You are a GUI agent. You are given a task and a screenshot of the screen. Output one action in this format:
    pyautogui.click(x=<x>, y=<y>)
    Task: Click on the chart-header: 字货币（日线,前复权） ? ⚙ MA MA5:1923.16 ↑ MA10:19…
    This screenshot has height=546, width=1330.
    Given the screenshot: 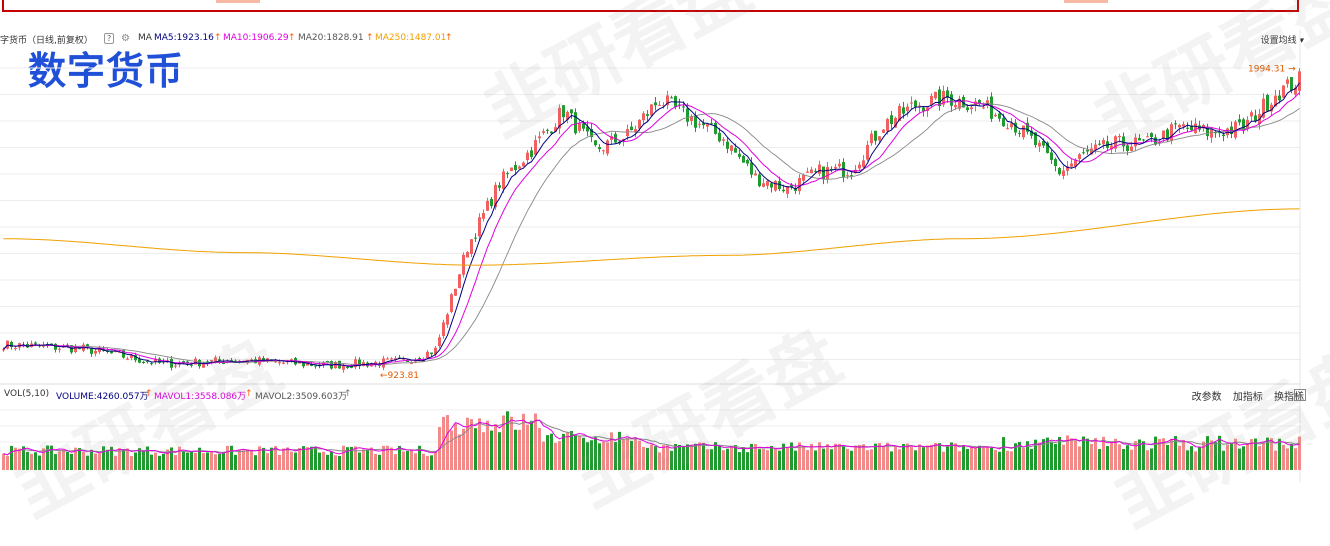 What is the action you would take?
    pyautogui.click(x=665, y=40)
    